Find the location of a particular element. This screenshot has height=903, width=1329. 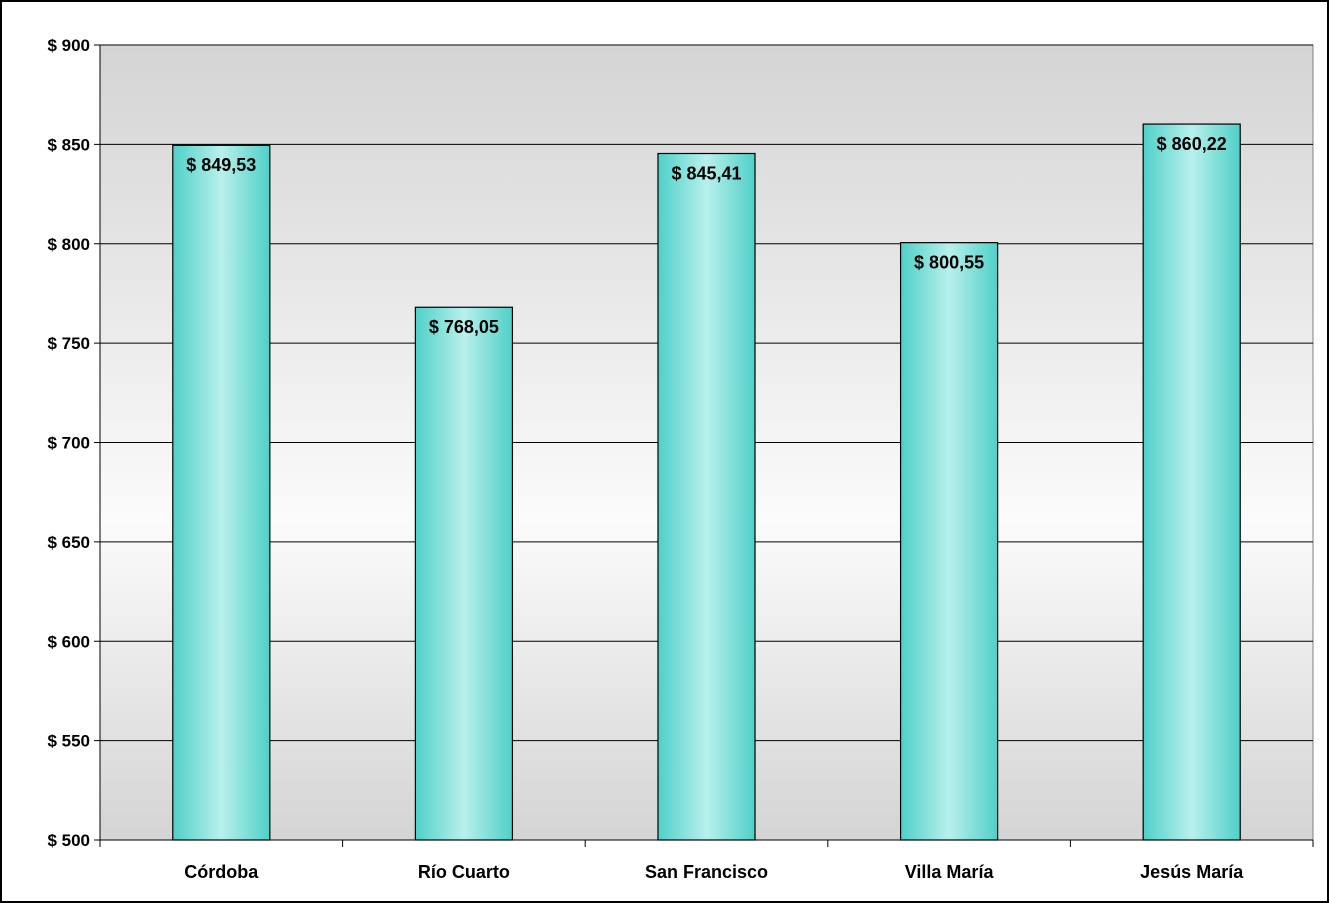

x-tick-label: Córdoba is located at coordinates (221, 872).